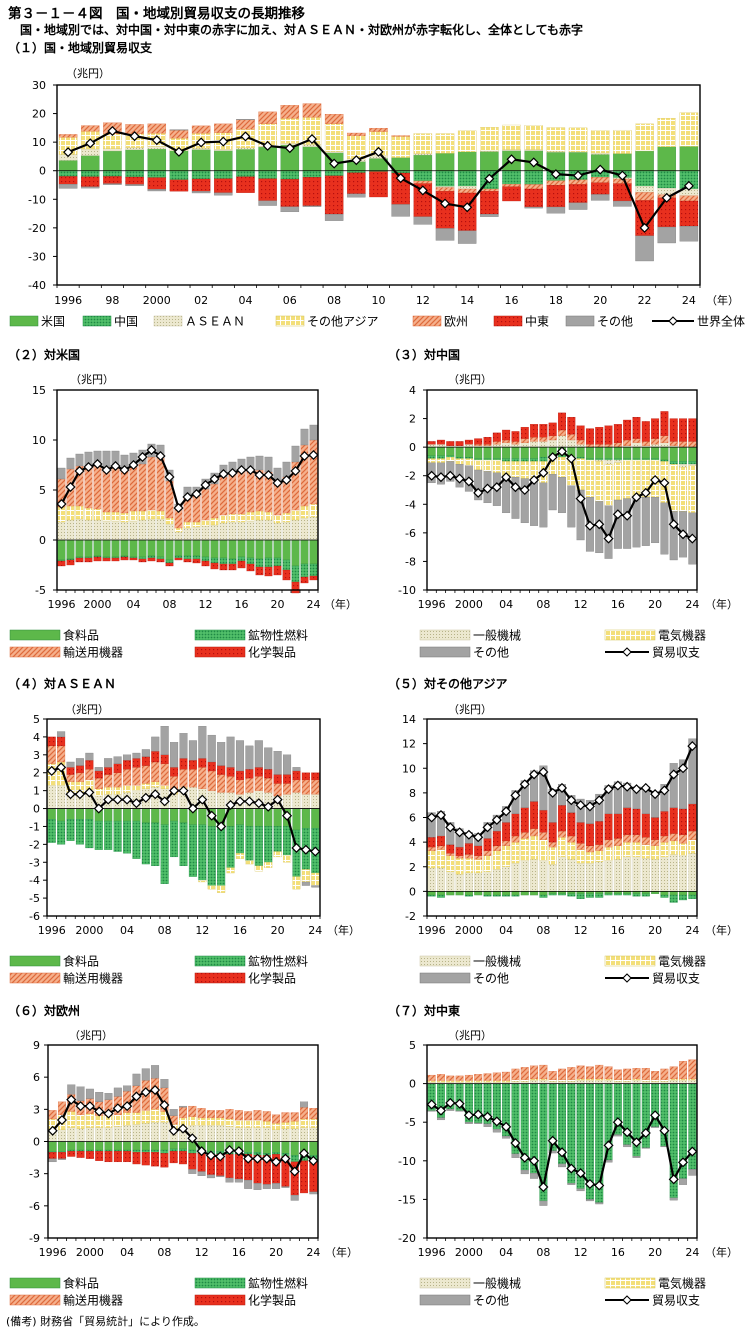 The image size is (748, 1332). Describe the element at coordinates (562, 428) in the screenshot. I see `series-化学製品` at that location.